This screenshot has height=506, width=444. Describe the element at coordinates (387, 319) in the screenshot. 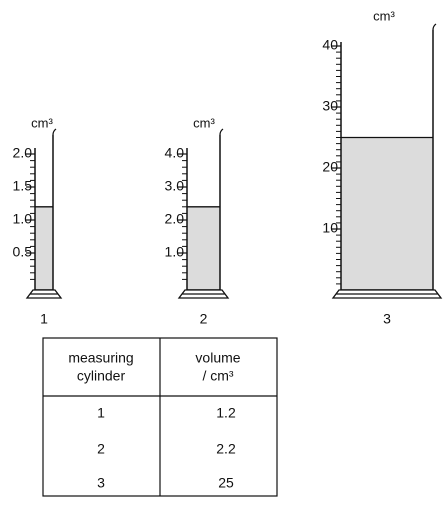

I see `cylinder-label: 3` at that location.